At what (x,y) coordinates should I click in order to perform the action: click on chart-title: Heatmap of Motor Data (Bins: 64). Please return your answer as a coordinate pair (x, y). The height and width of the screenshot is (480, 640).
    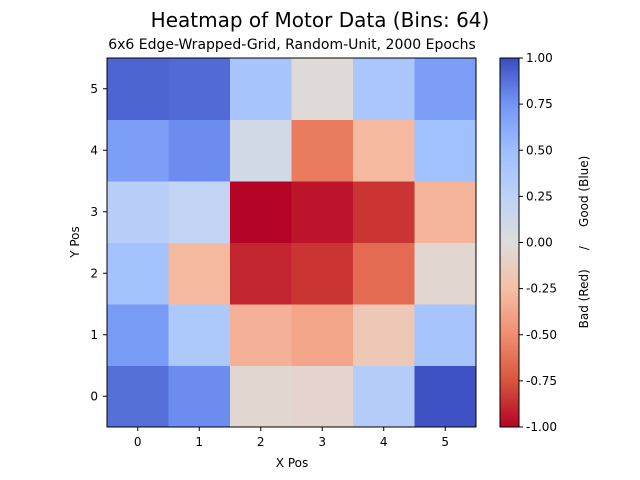
    Looking at the image, I should click on (320, 20).